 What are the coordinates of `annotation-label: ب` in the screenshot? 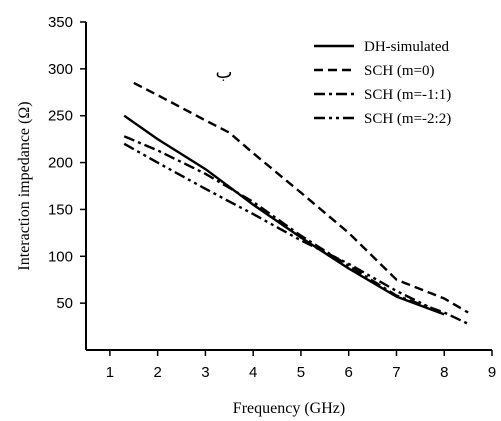 It's located at (224, 72).